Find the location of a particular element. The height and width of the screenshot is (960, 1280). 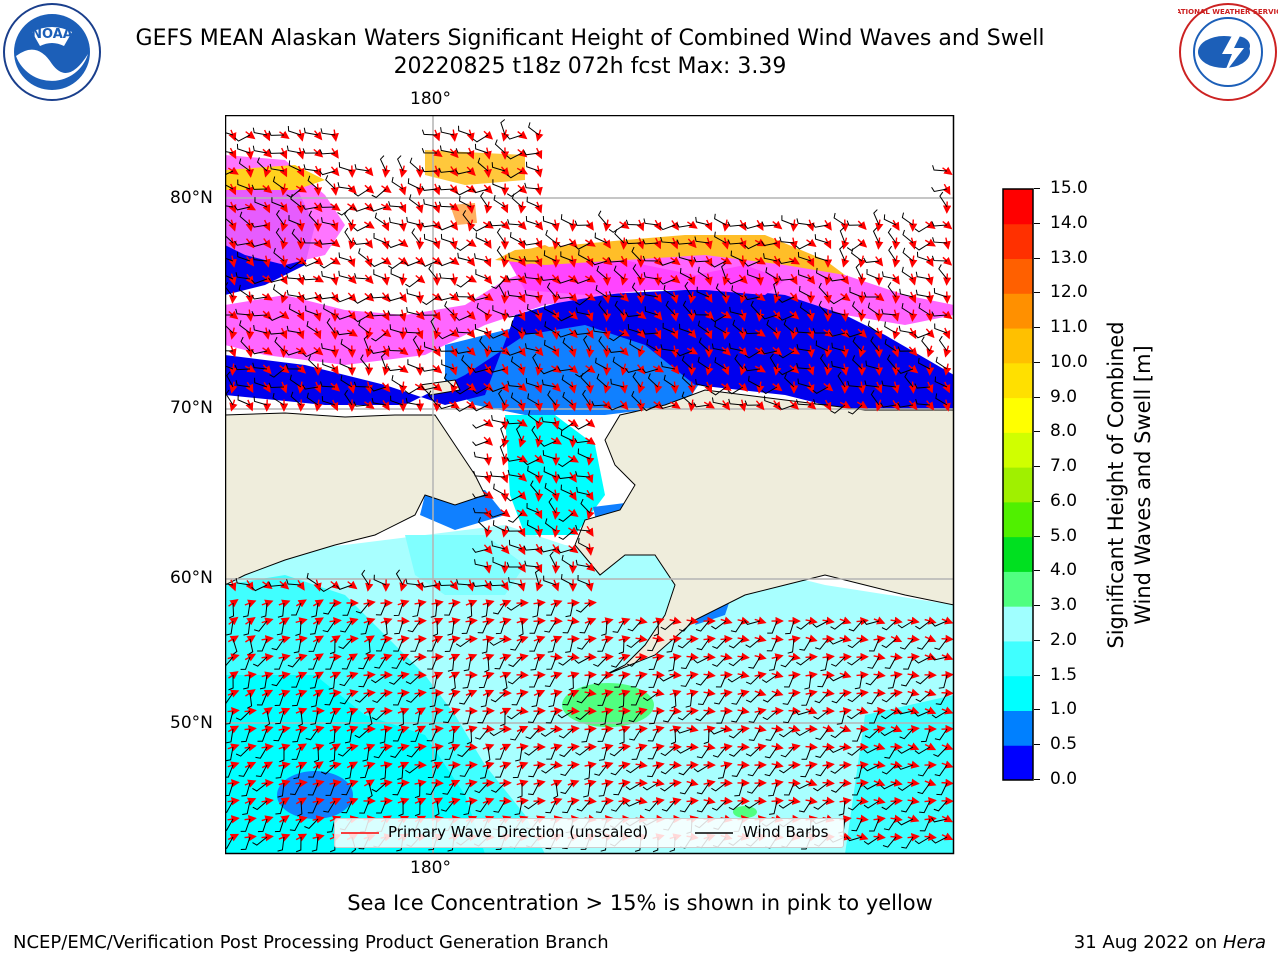

wave-field-blue-patch is located at coordinates (315, 795).